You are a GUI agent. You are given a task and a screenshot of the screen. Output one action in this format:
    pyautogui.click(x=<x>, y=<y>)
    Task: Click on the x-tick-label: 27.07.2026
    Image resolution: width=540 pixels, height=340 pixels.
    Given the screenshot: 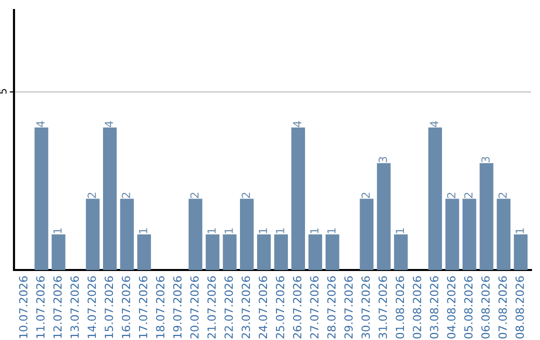 What is the action you would take?
    pyautogui.click(x=314, y=307)
    